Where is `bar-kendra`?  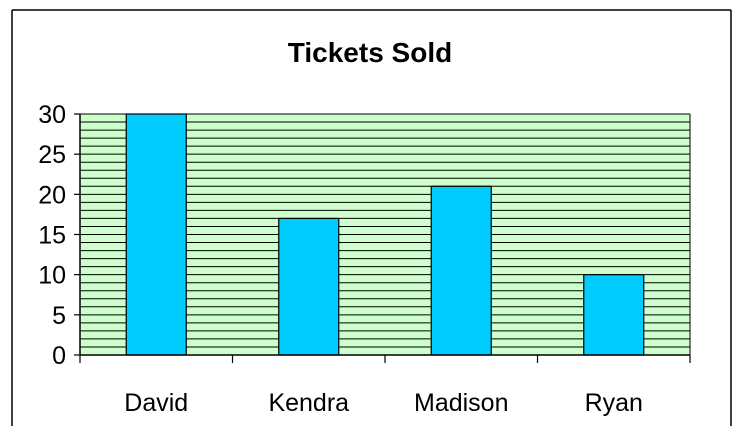
bar-kendra is located at coordinates (309, 286).